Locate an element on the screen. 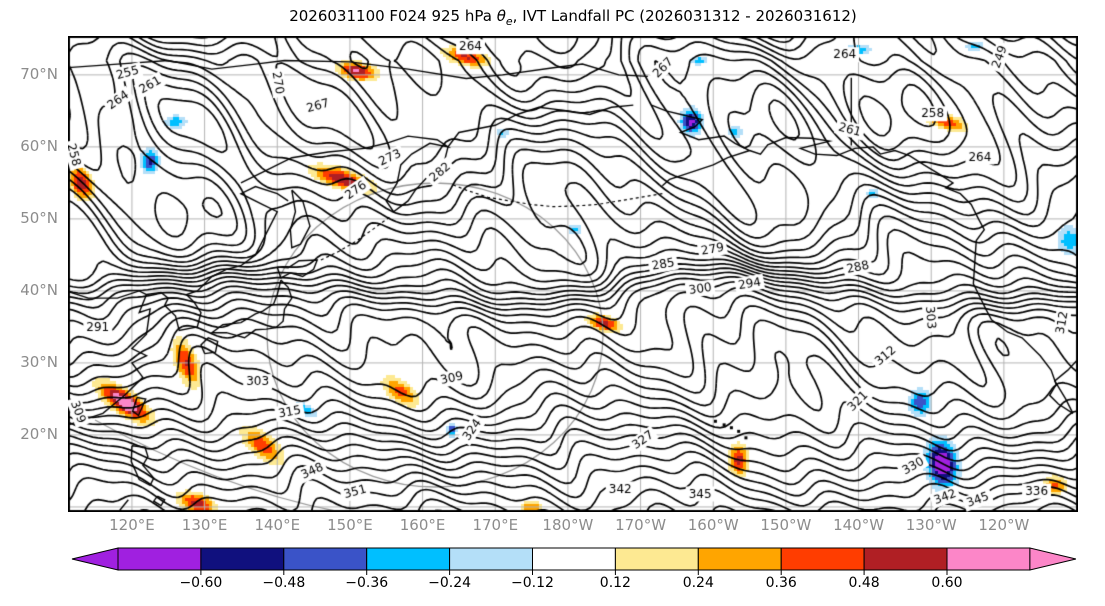 The width and height of the screenshot is (1105, 606). colorbar-tick-label: 0.36 is located at coordinates (781, 583).